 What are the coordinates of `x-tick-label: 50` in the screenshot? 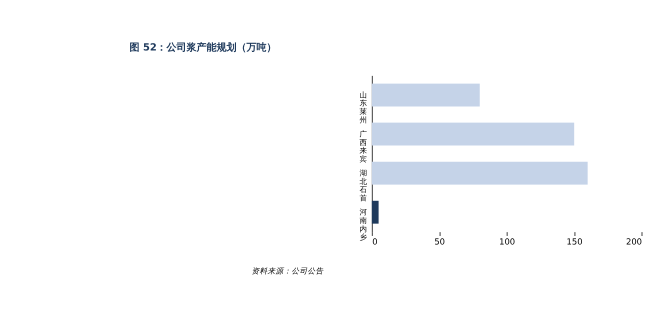 It's located at (440, 241).